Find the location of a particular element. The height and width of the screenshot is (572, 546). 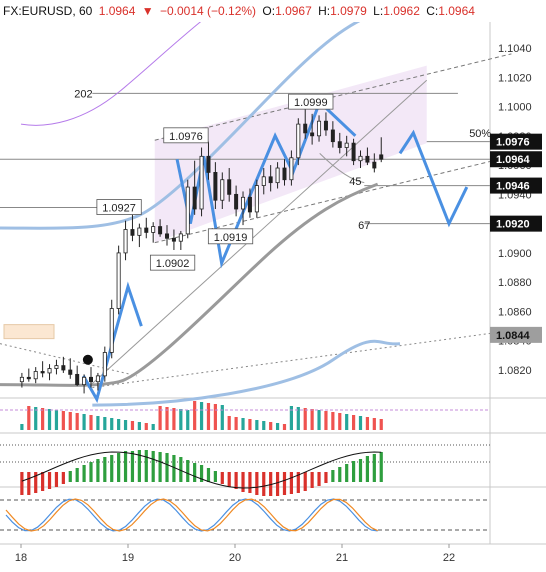

time-tick-label: 21 is located at coordinates (342, 558).